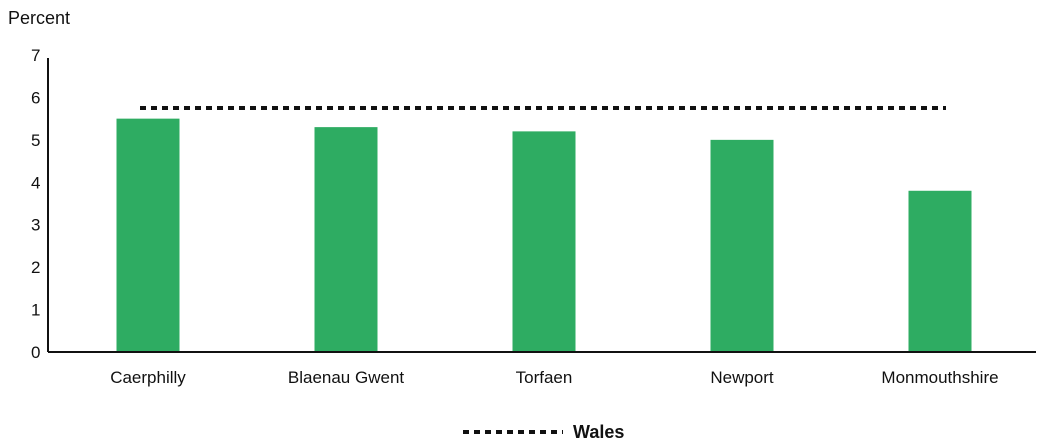  Describe the element at coordinates (346, 377) in the screenshot. I see `x-tick-label: Blaenau Gwent` at that location.